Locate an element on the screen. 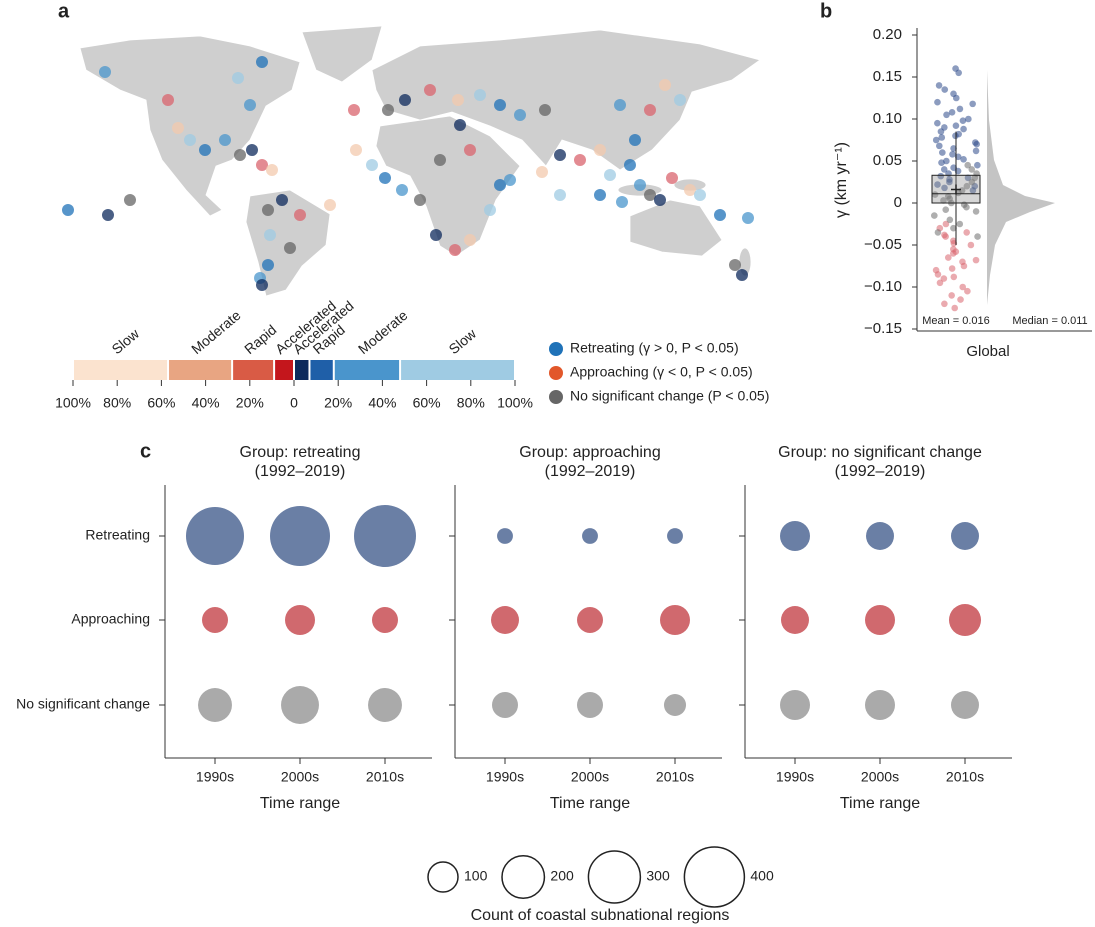  legend-label: Retreating (γ > 0, P < 0.05) is located at coordinates (654, 348).